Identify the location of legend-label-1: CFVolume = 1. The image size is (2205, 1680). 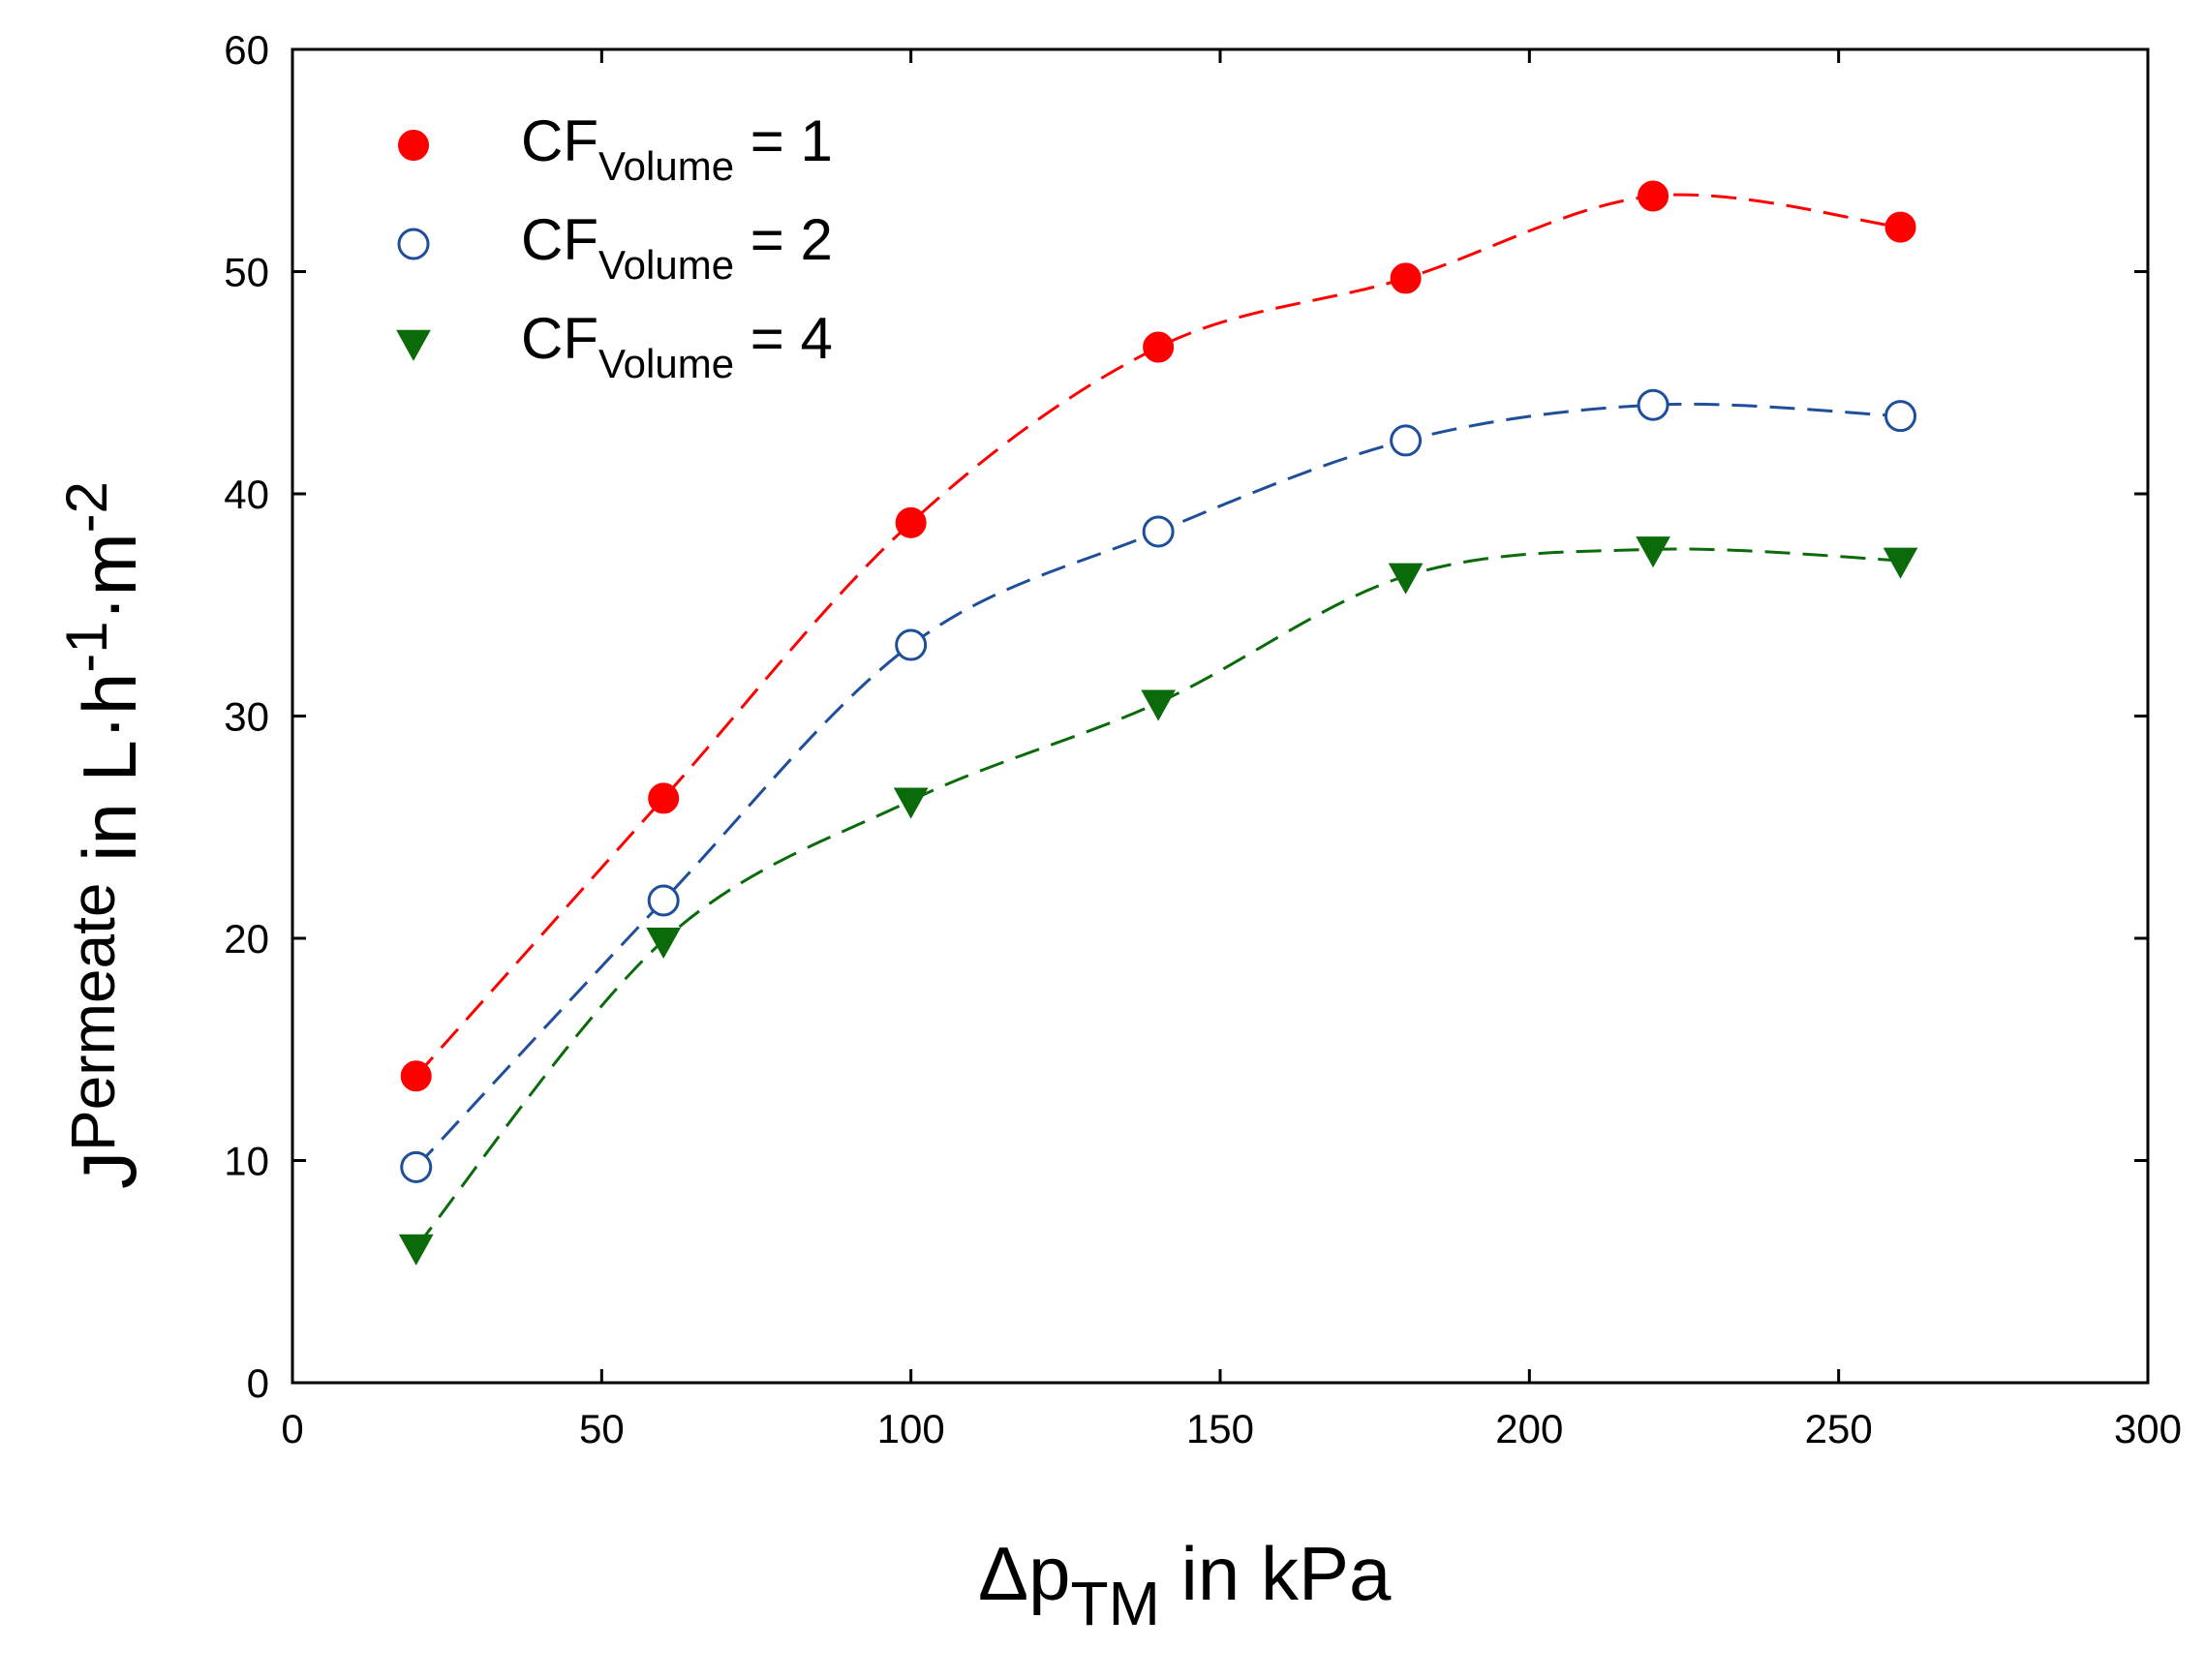
(677, 149).